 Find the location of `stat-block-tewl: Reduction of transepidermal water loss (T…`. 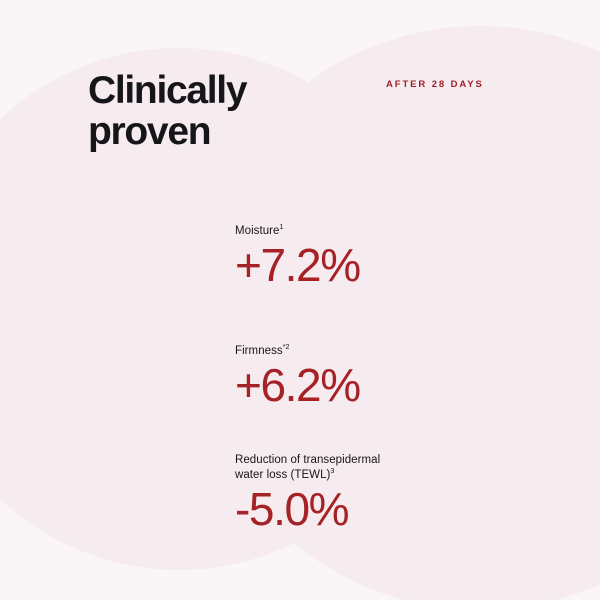

stat-block-tewl: Reduction of transepidermal water loss (T… is located at coordinates (307, 493).